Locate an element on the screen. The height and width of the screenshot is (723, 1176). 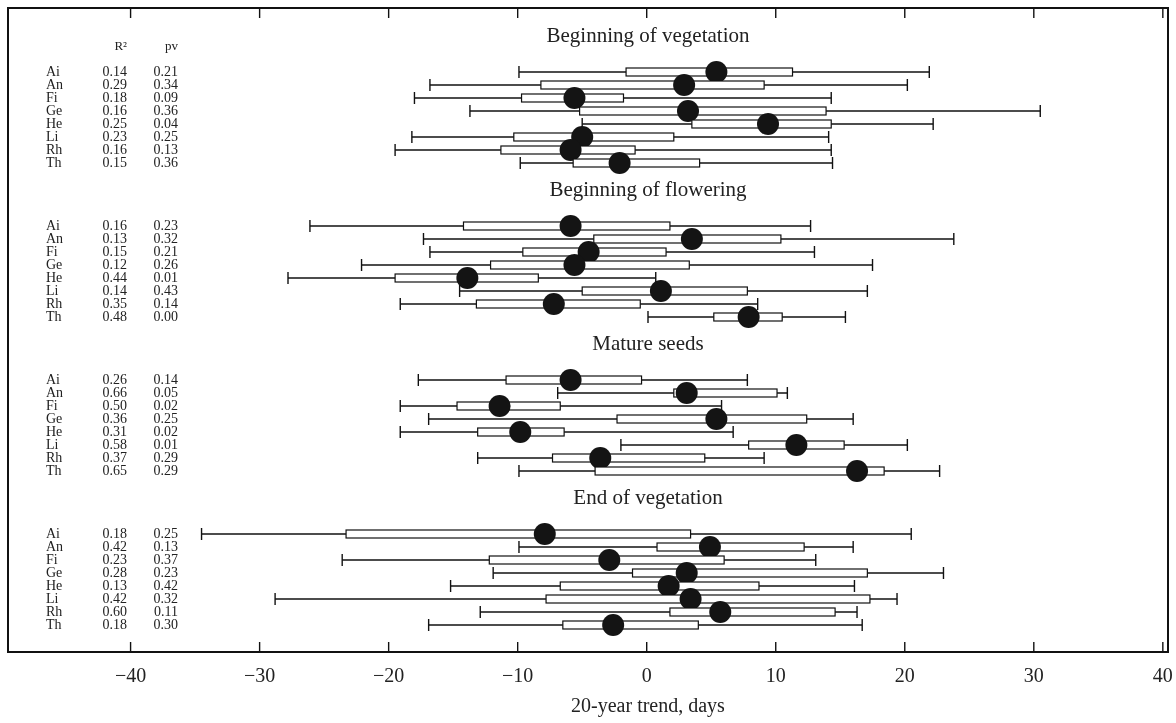
annotation: 0.21 is located at coordinates (165, 251).